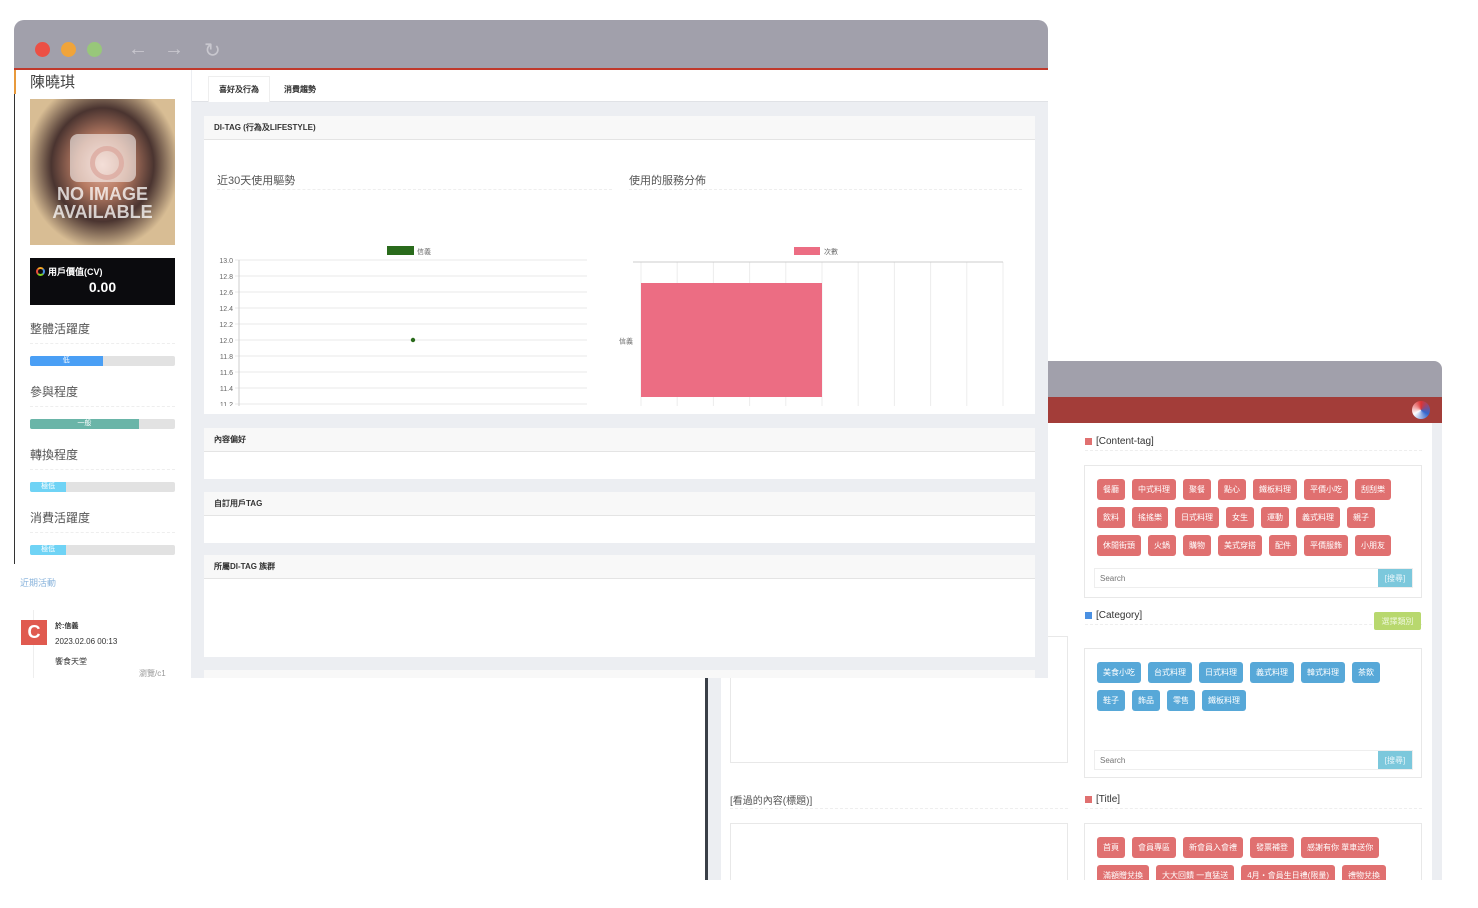 This screenshot has height=908, width=1478. I want to click on tag-button: 休閒街頭, so click(1119, 545).